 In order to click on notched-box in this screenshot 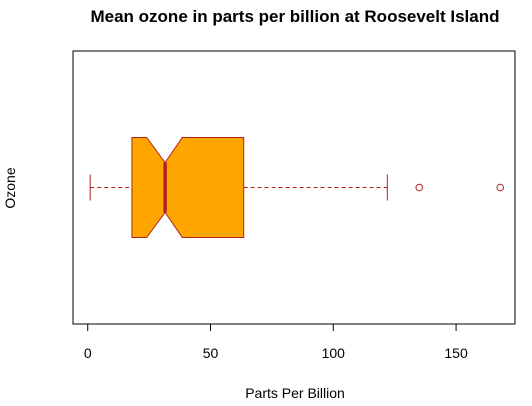, I will do `click(188, 187)`.